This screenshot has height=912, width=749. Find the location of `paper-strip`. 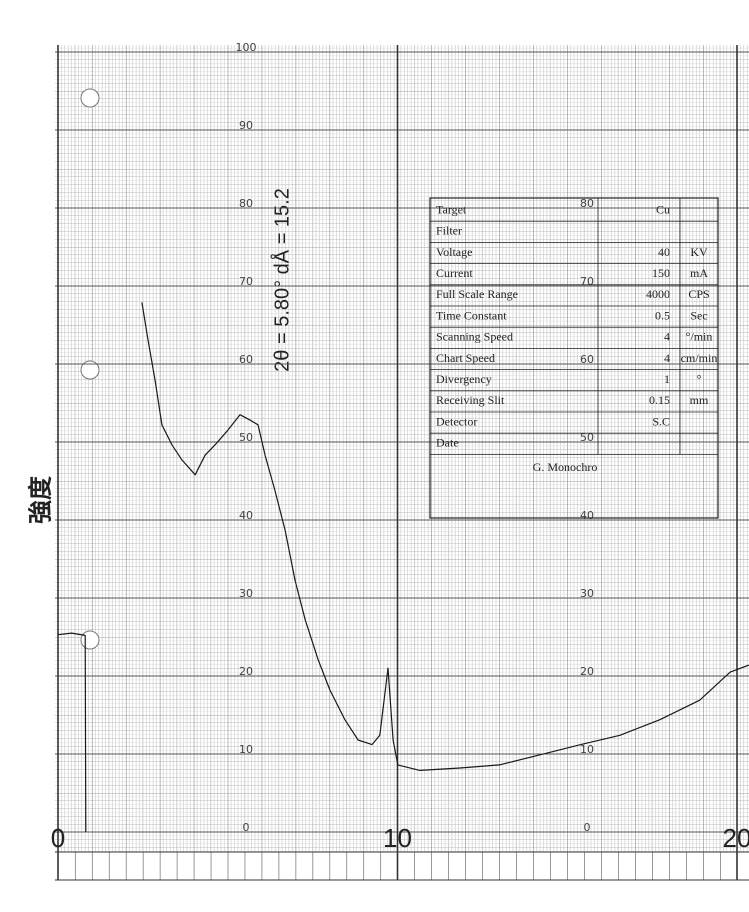

paper-strip is located at coordinates (402, 842).